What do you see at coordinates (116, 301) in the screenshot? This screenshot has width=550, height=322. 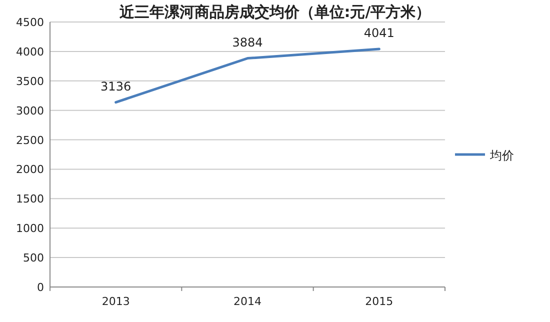 I see `x-tick-label: 2013` at bounding box center [116, 301].